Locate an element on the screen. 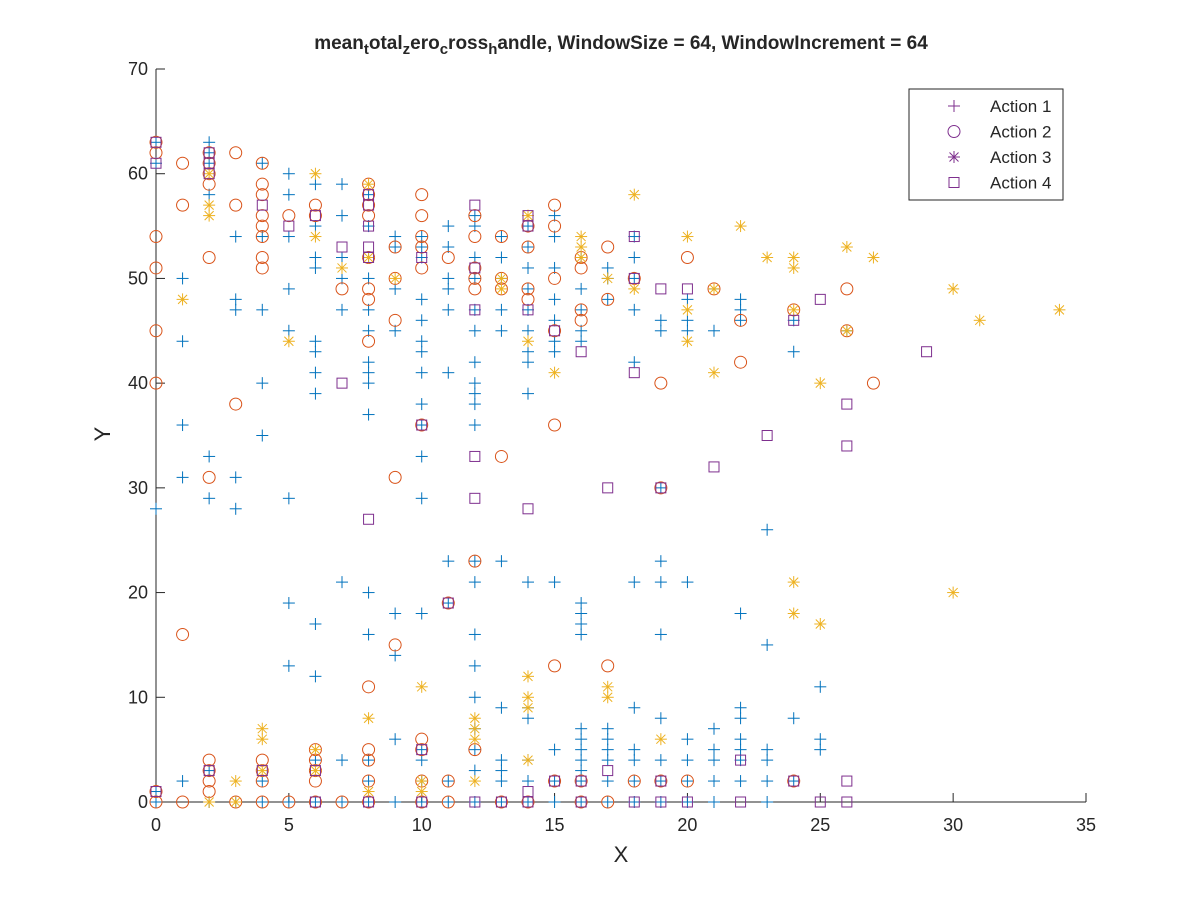 Image resolution: width=1200 pixels, height=905 pixels. legend-entry: Action 4 is located at coordinates (999, 183).